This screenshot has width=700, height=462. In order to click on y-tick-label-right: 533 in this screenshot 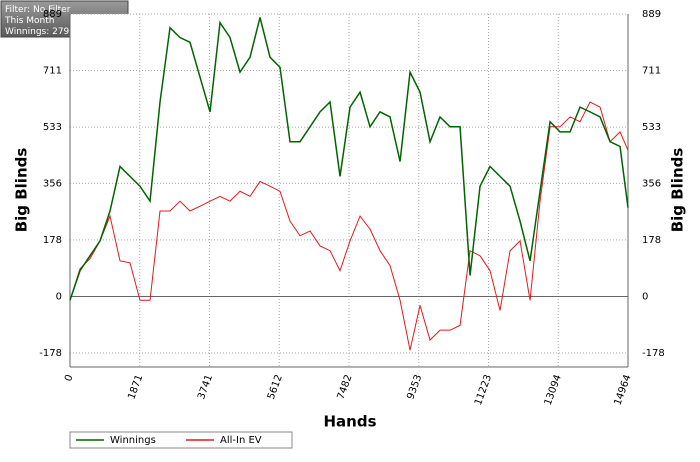, I will do `click(651, 127)`.